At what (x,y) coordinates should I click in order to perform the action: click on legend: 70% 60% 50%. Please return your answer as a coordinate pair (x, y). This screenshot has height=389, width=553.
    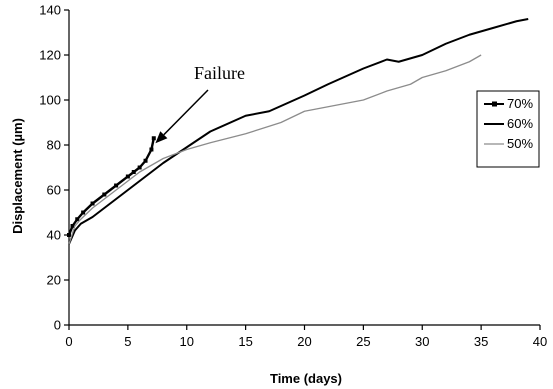
    Looking at the image, I should click on (508, 129).